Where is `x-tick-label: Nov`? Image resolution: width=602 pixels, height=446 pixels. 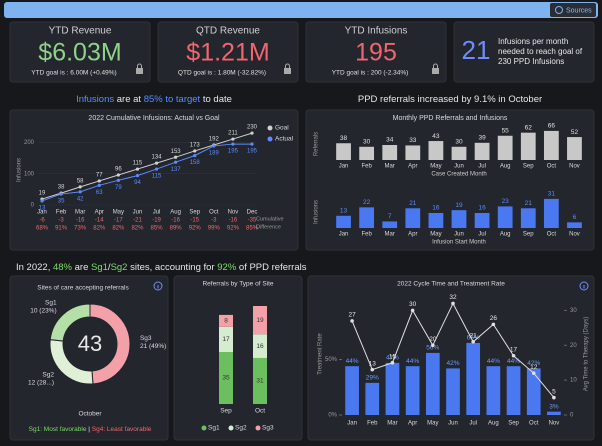
x-tick-label: Nov is located at coordinates (233, 213).